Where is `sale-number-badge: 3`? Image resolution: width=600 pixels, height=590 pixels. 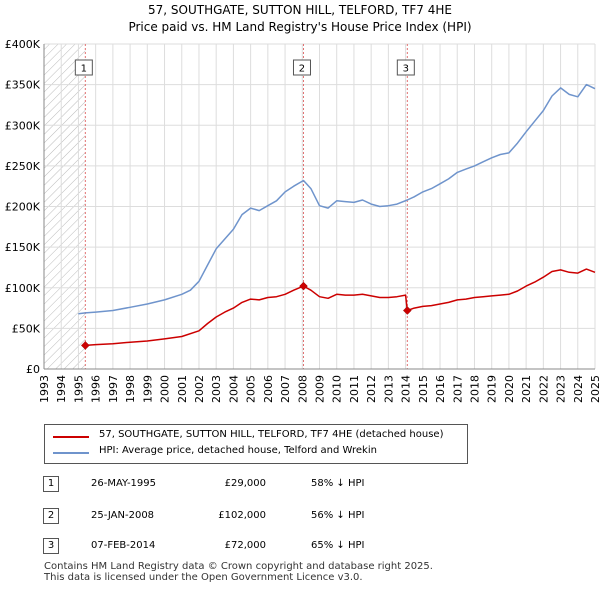 sale-number-badge: 3 is located at coordinates (51, 546).